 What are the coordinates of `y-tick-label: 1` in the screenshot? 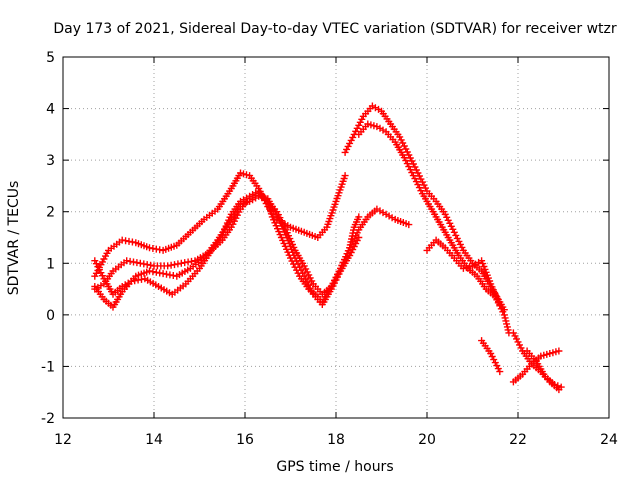 It's located at (50, 264).